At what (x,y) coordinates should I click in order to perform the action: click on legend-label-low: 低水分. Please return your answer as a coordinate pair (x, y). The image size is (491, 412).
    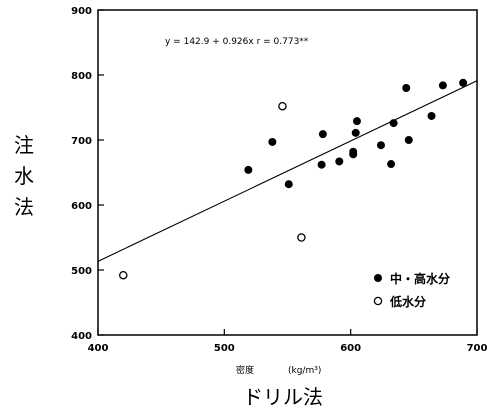
    Looking at the image, I should click on (407, 301).